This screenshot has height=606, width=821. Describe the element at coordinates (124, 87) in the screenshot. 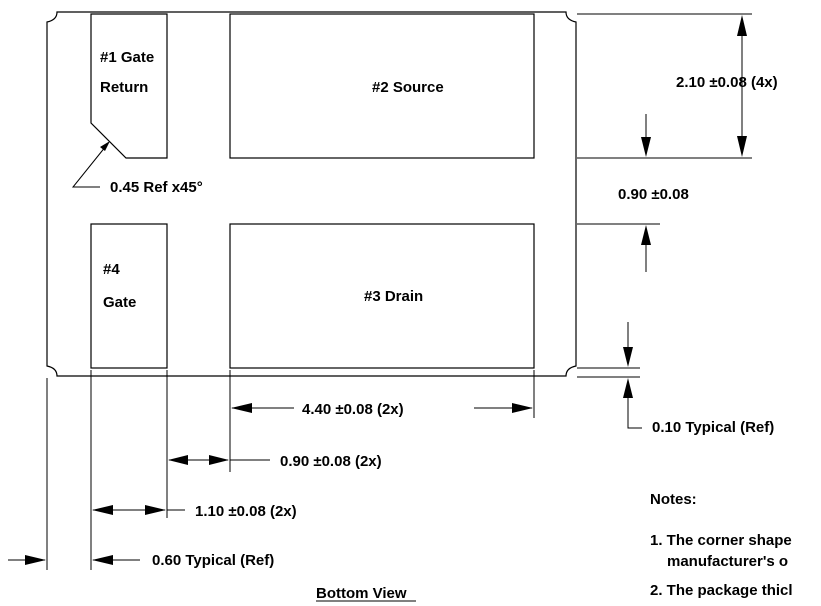

I see `pad-gate-return-label-2: Return` at that location.